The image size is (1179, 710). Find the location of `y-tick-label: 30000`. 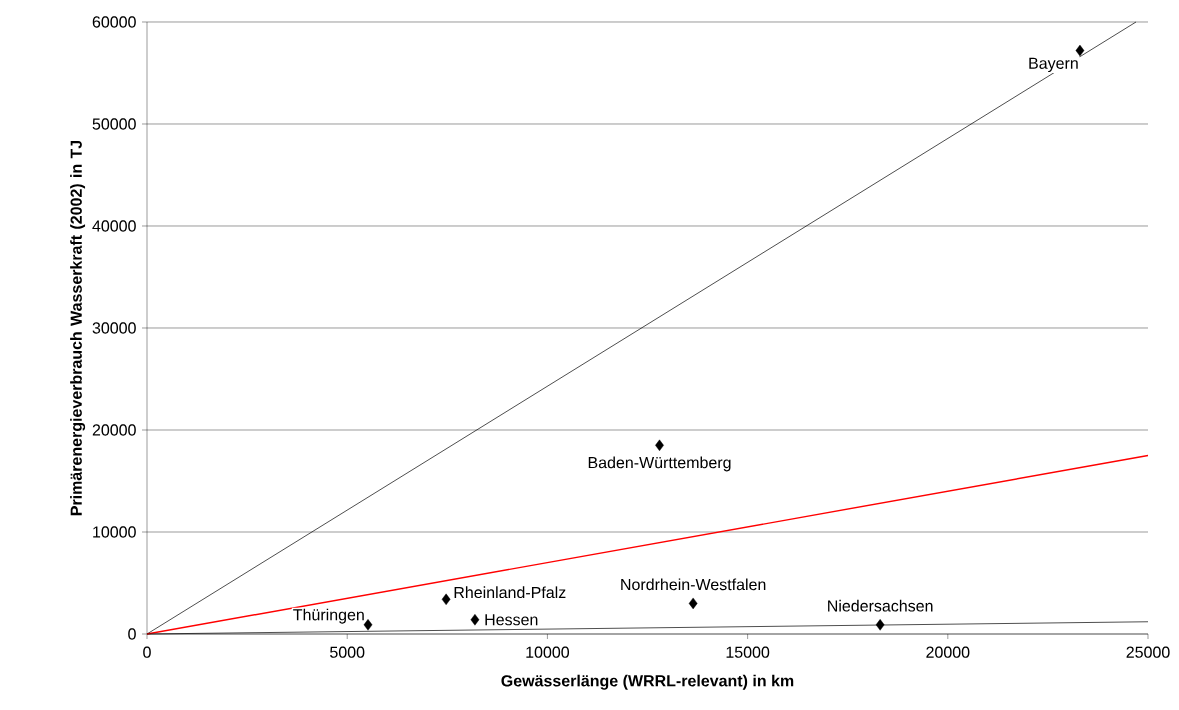

y-tick-label: 30000 is located at coordinates (114, 328).